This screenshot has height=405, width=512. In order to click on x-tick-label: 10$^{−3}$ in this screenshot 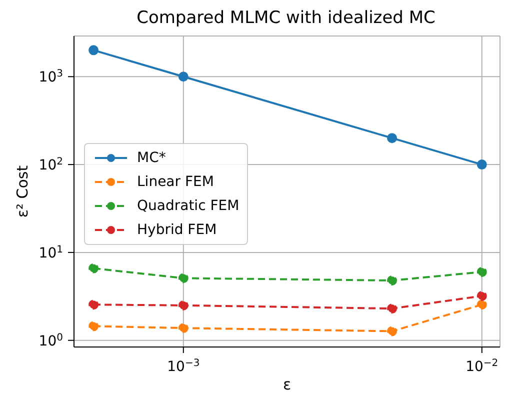, I will do `click(183, 366)`.